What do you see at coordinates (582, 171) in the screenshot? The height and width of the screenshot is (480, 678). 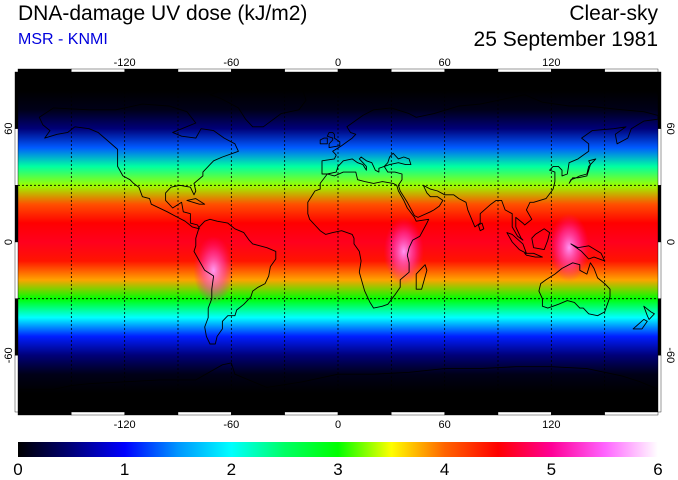 I see `coast-japan` at bounding box center [582, 171].